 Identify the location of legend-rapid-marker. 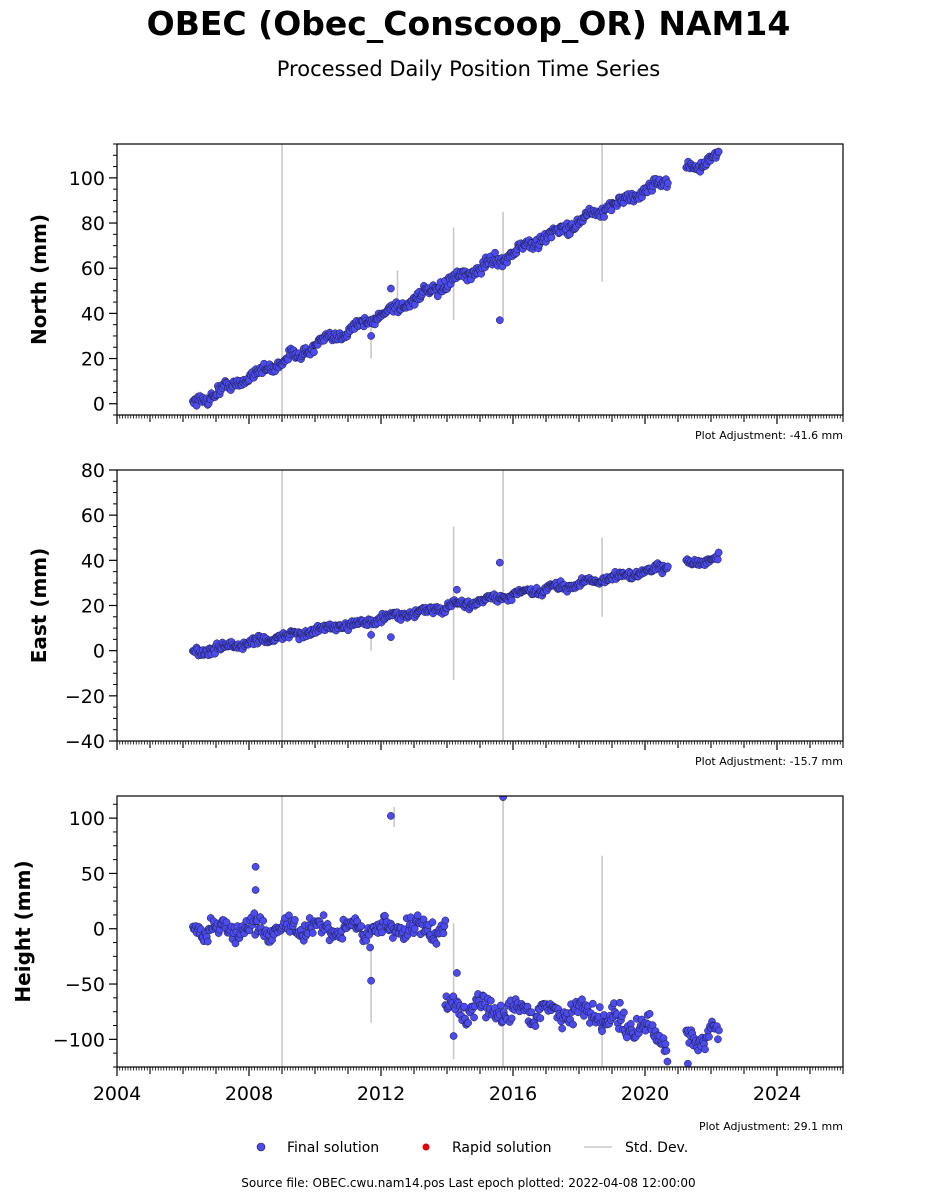
(426, 1147).